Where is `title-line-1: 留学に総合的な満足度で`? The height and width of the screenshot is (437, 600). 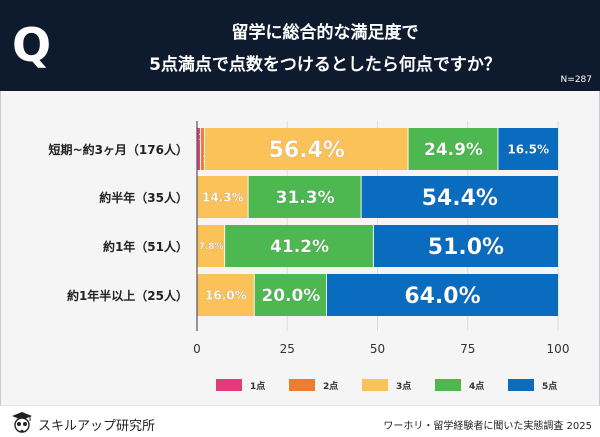
title-line-1: 留学に総合的な満足度で is located at coordinates (325, 33).